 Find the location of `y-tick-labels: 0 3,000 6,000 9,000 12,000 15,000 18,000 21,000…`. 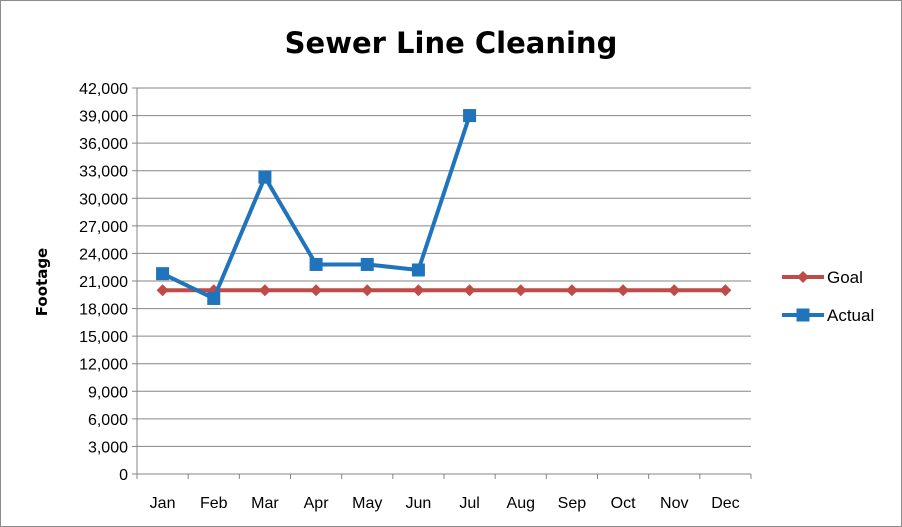

y-tick-labels: 0 3,000 6,000 9,000 12,000 15,000 18,000 21,000… is located at coordinates (103, 282).